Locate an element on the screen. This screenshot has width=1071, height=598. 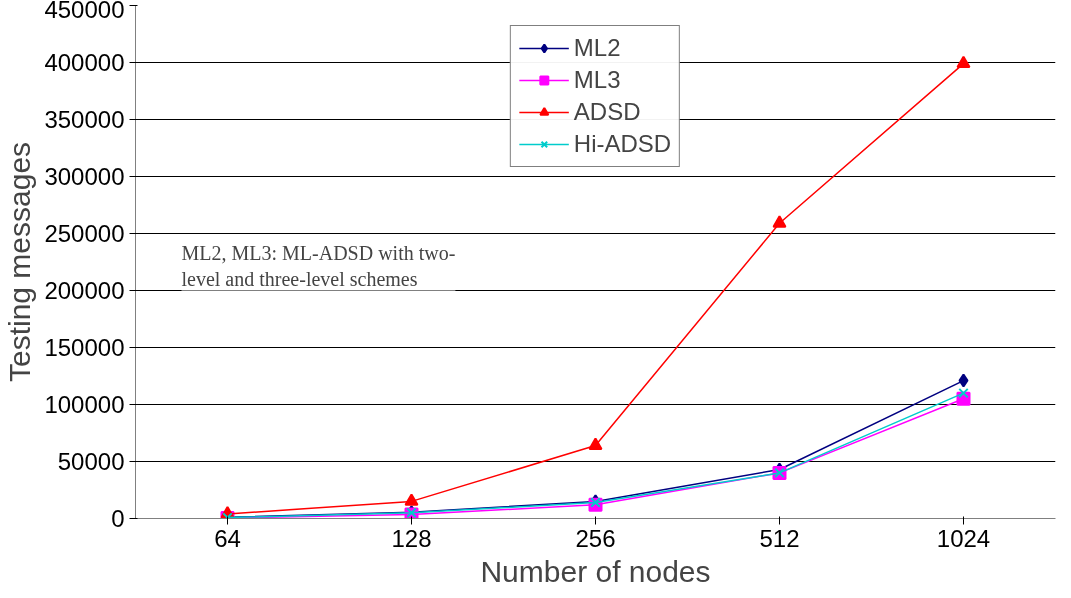
x-tick-label: 512 is located at coordinates (779, 538).